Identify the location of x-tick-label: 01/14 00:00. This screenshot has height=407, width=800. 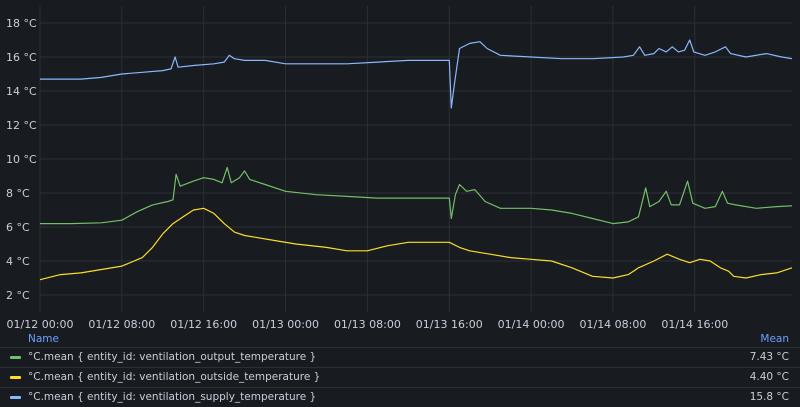
(531, 324).